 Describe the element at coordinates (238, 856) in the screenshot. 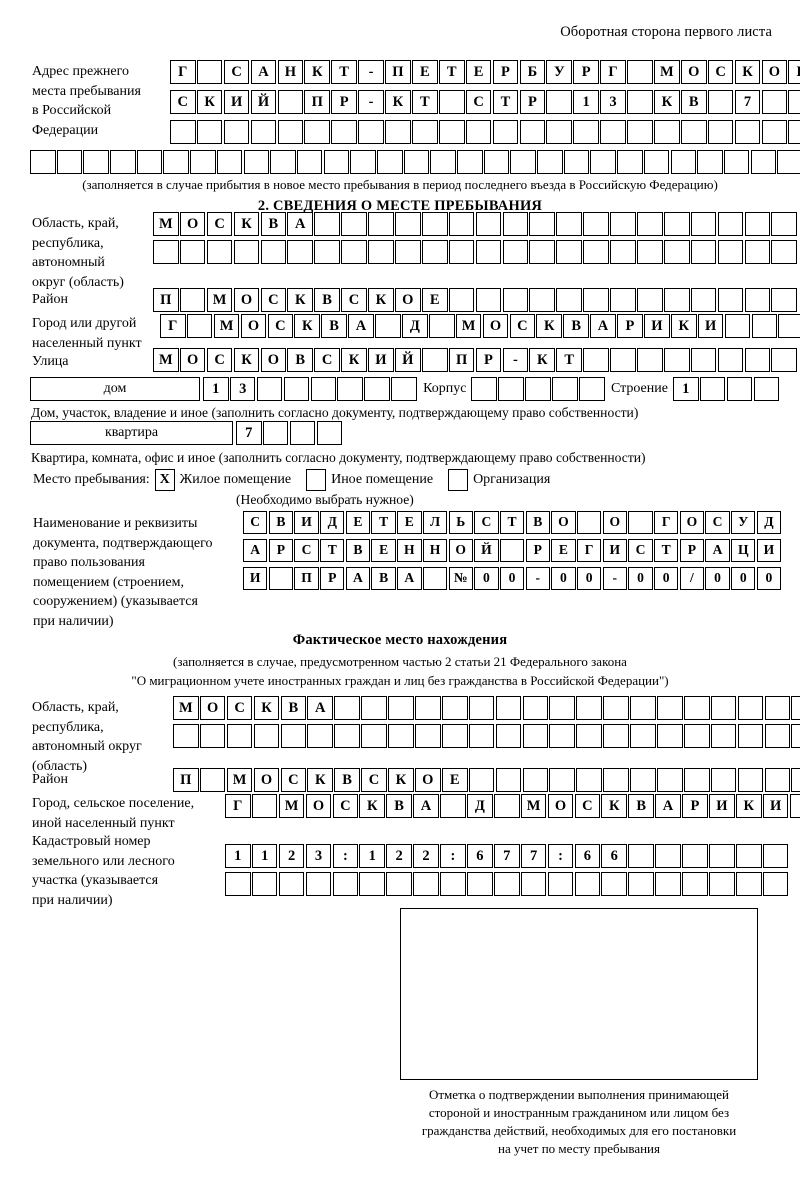

I see `char-cell: 1` at that location.